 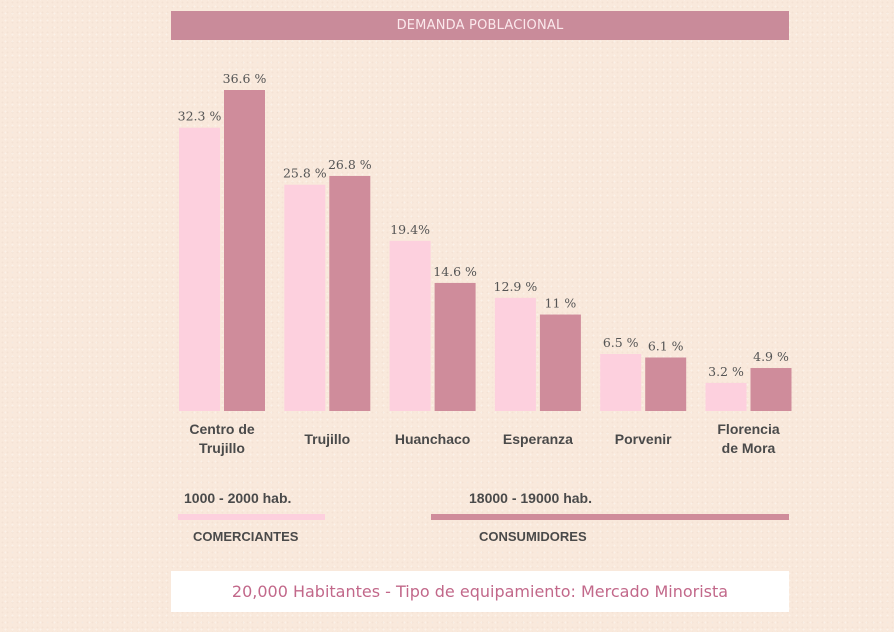 What do you see at coordinates (610, 517) in the screenshot?
I see `legend-consumidores-line` at bounding box center [610, 517].